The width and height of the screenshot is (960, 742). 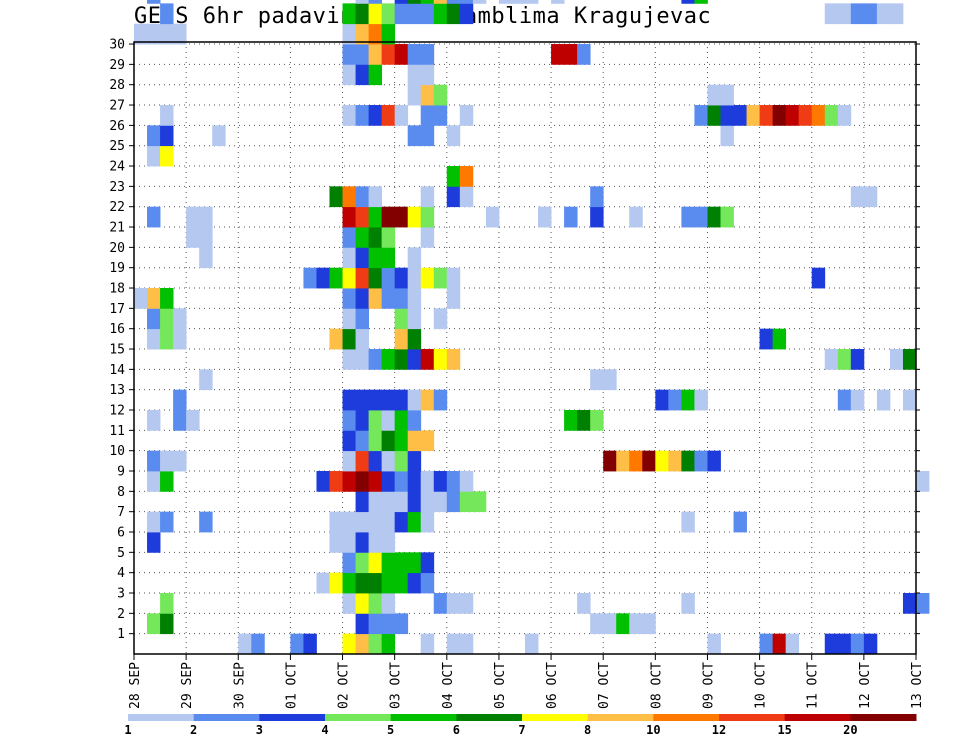 What do you see at coordinates (344, 685) in the screenshot?
I see `x-tick-label: 02 OCT` at bounding box center [344, 685].